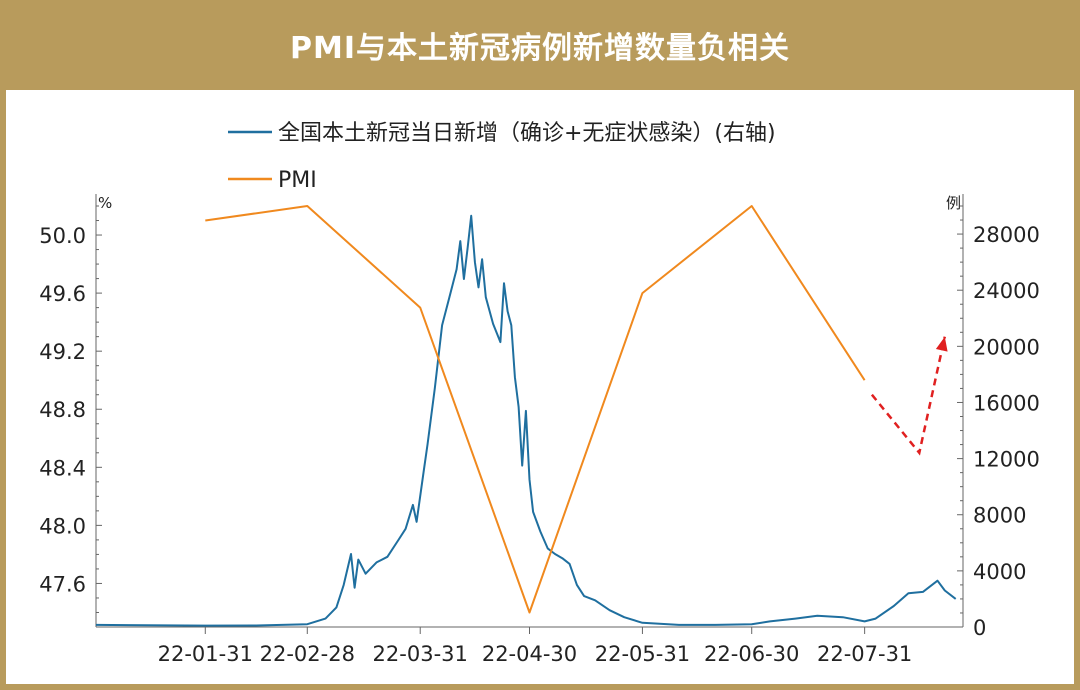 This screenshot has height=690, width=1080. I want to click on right-axis-unit: 例, so click(953, 203).